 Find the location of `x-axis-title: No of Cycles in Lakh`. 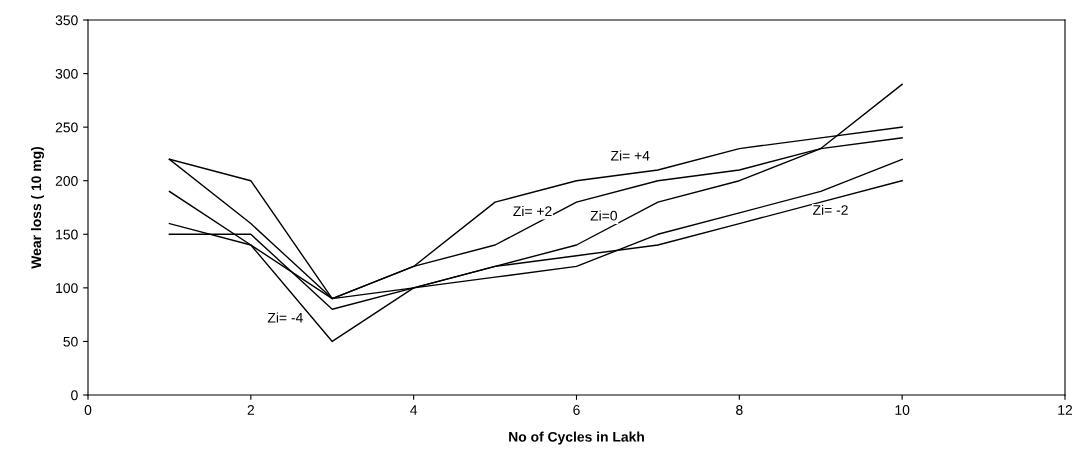

x-axis-title: No of Cycles in Lakh is located at coordinates (576, 438).